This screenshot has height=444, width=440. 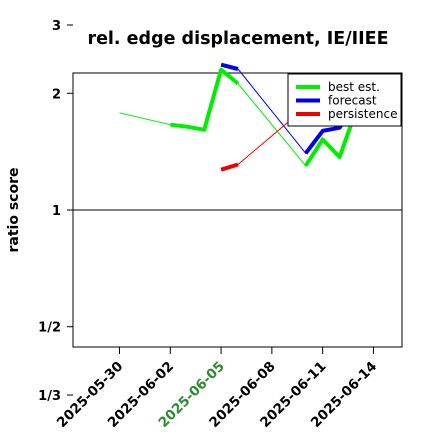 I want to click on legend-label: forecast, so click(x=352, y=101).